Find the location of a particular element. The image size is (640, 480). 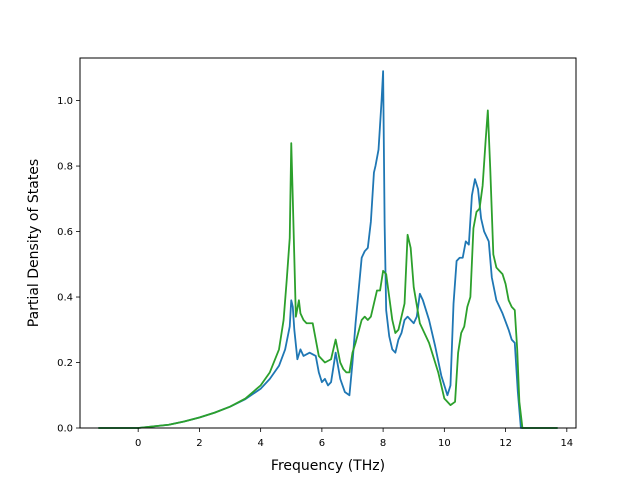

y-tick-label: 0.8 is located at coordinates (65, 167).